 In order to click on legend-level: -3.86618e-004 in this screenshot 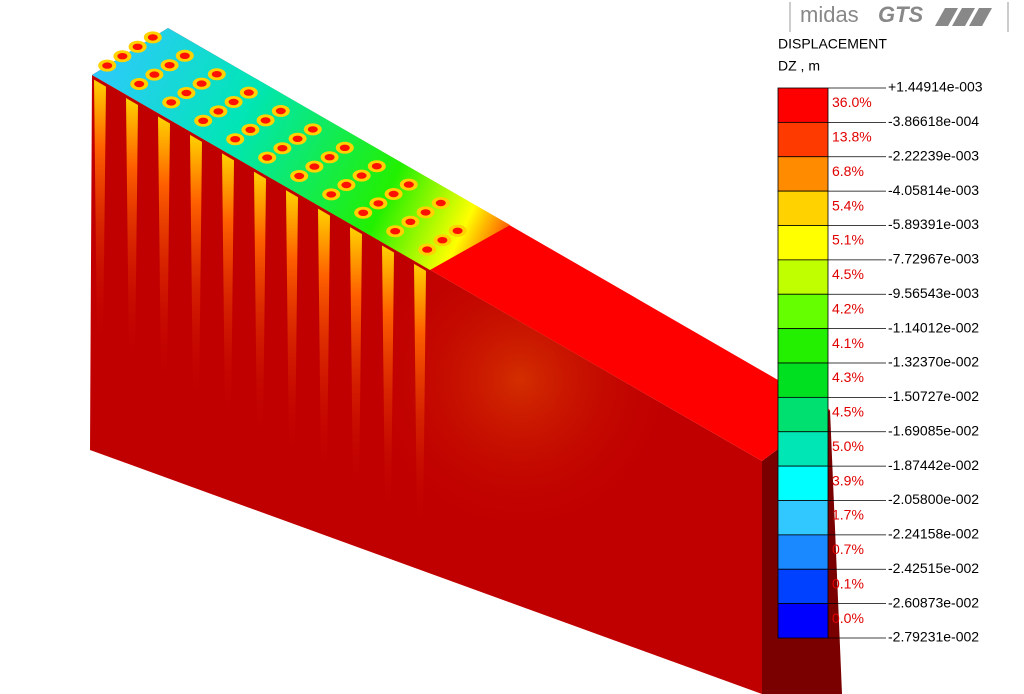, I will do `click(933, 121)`.